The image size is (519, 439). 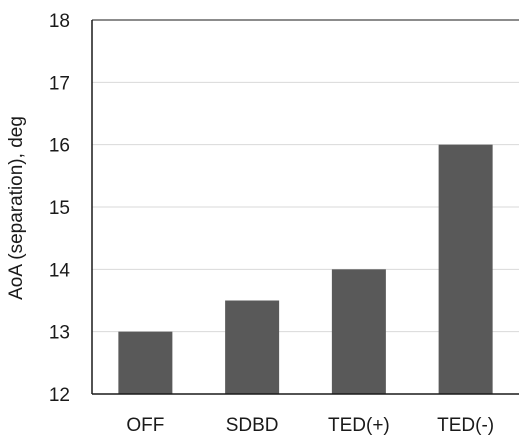 What do you see at coordinates (59, 146) in the screenshot?
I see `y-tick-label: 16` at bounding box center [59, 146].